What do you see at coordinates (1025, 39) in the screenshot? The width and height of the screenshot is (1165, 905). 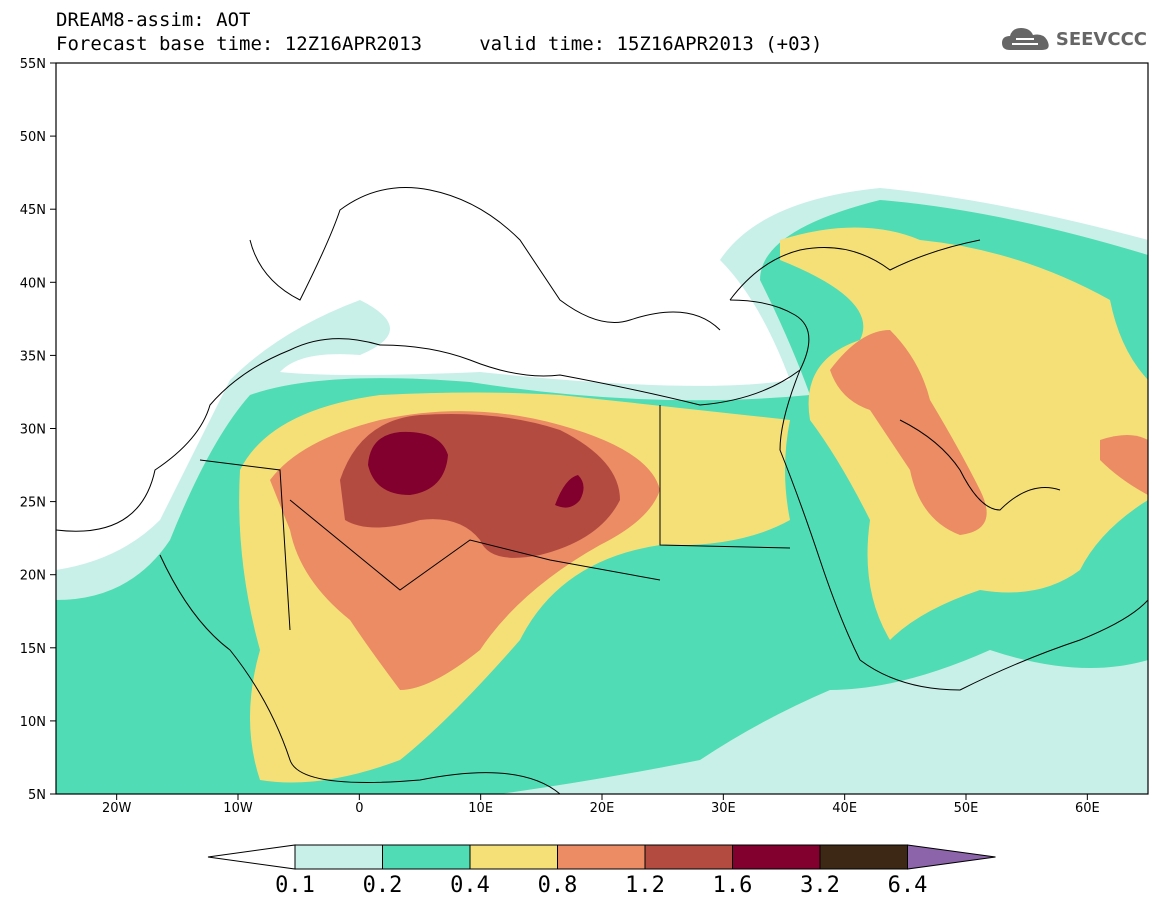 I see `cloud-icon` at bounding box center [1025, 39].